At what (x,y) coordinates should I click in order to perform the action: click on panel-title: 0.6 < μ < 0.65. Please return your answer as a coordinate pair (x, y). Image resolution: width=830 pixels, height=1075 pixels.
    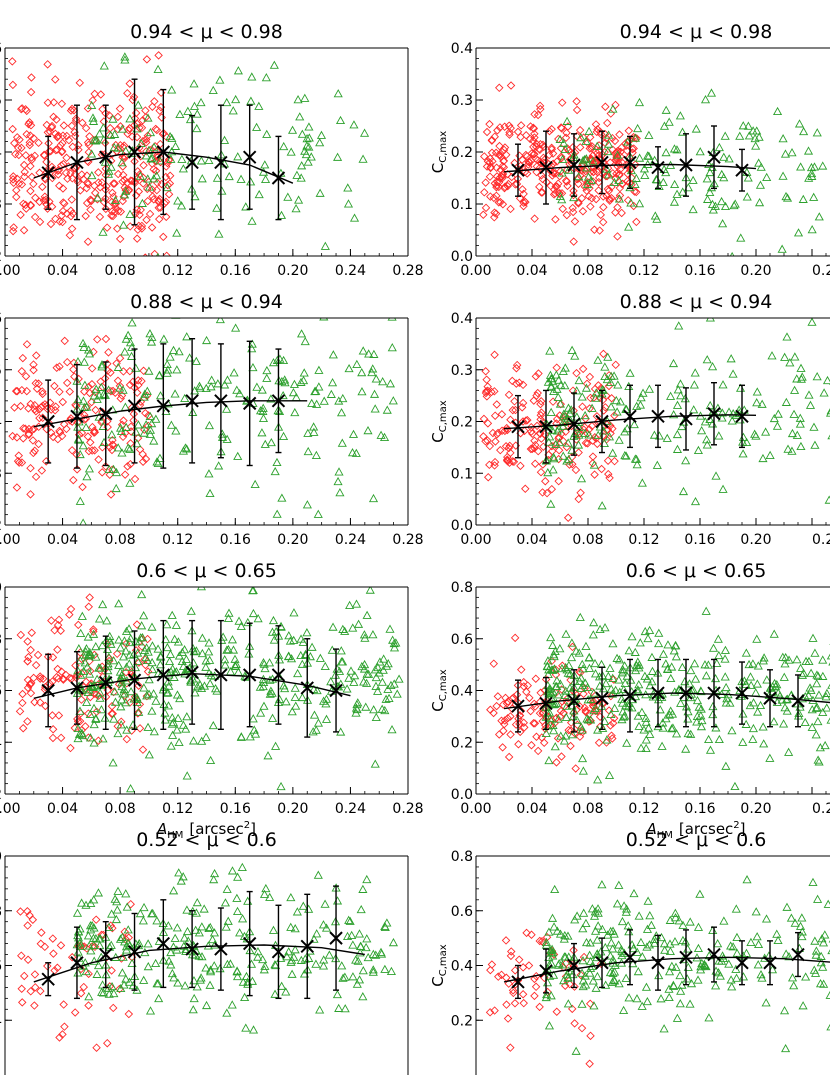
    Looking at the image, I should click on (696, 571).